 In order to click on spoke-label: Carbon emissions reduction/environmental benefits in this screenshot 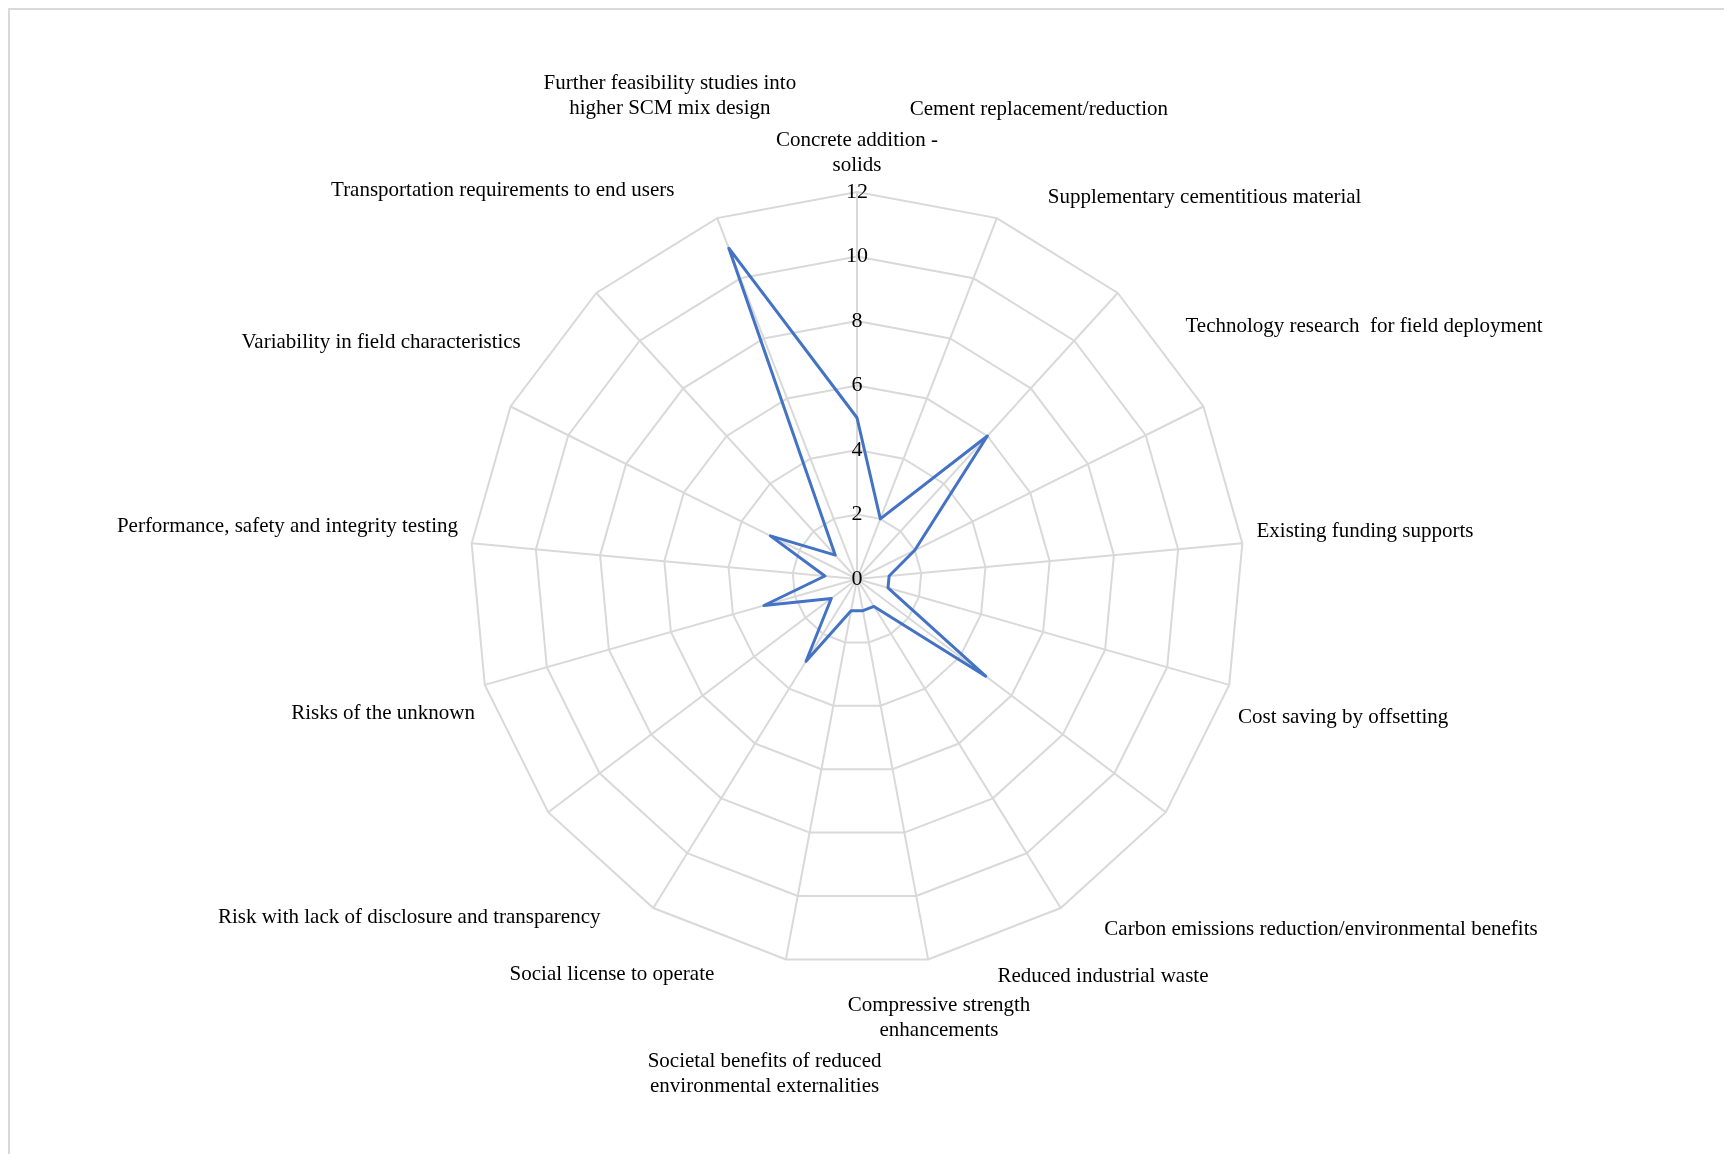, I will do `click(1321, 927)`.